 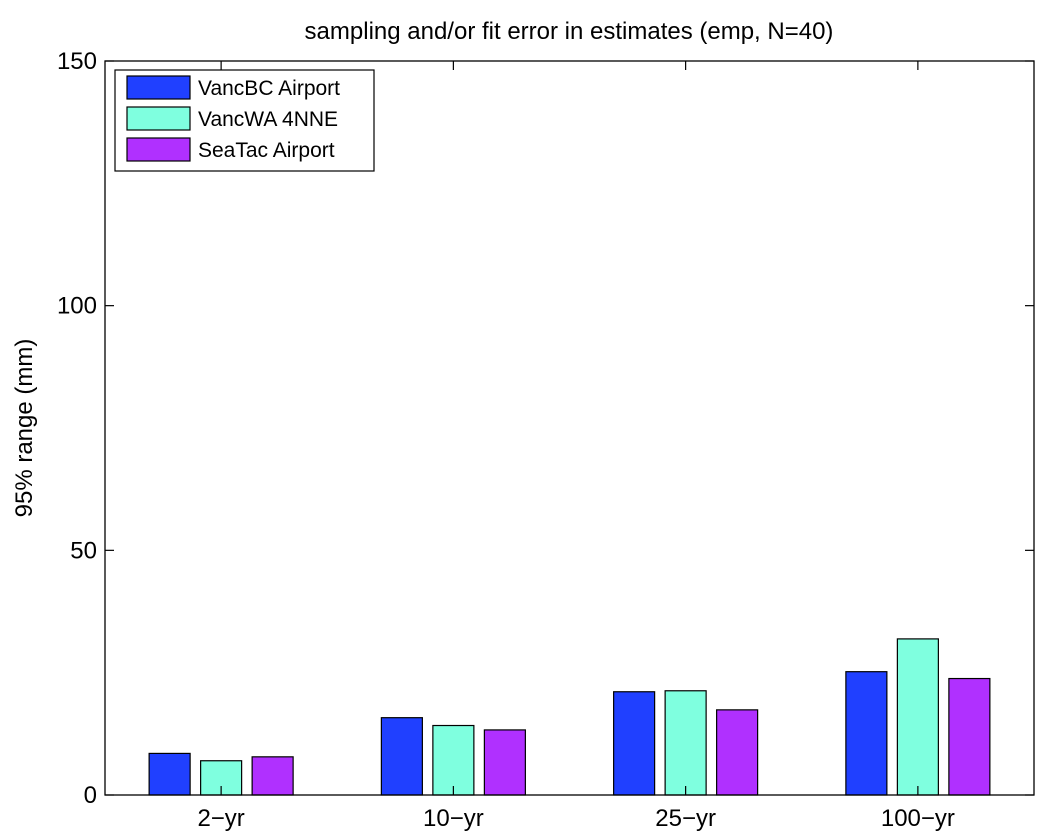 I want to click on y-tick-label: 150, so click(x=77, y=61).